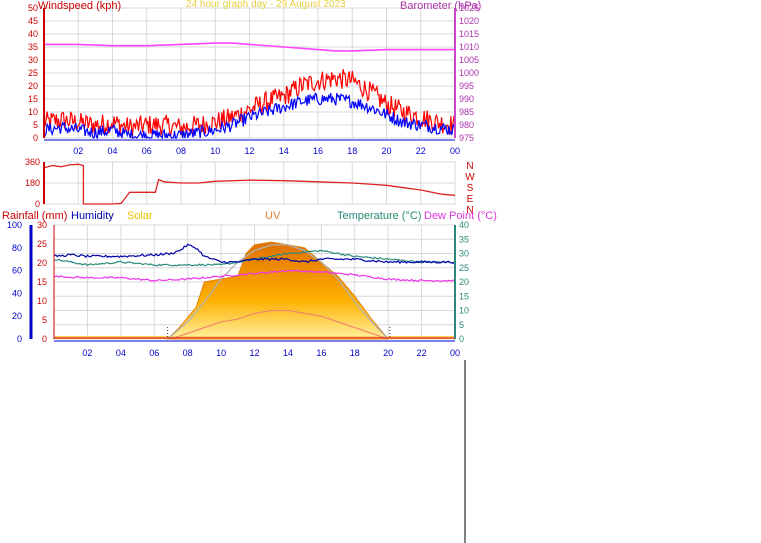  What do you see at coordinates (284, 151) in the screenshot?
I see `wind-x-tick-label: 14` at bounding box center [284, 151].